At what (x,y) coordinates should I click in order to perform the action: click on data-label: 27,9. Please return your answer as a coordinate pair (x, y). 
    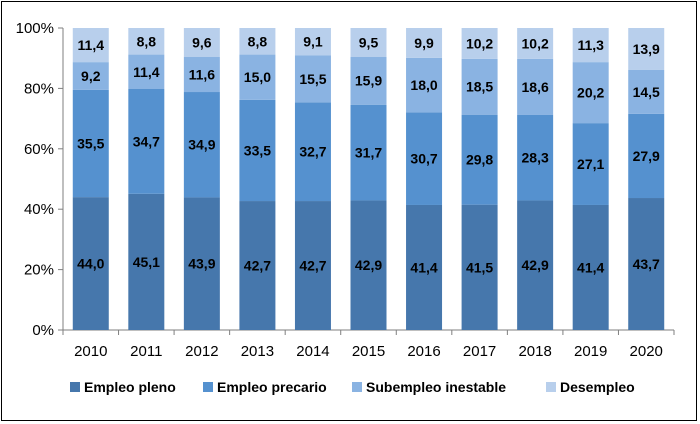
    Looking at the image, I should click on (646, 156).